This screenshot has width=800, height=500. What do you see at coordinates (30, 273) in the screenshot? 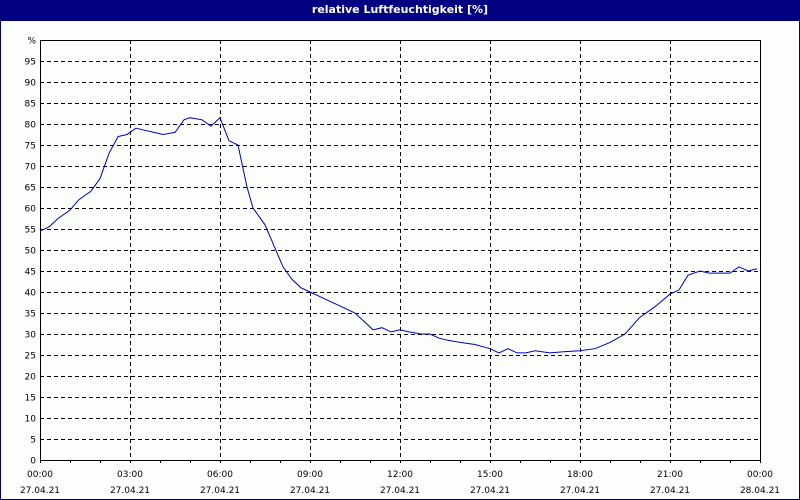
I see `y-tick-label: 45` at bounding box center [30, 273].